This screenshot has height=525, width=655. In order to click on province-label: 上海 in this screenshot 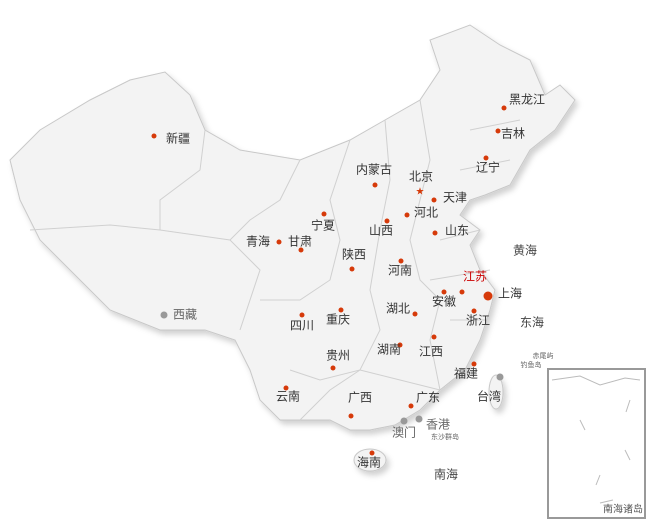, I will do `click(510, 293)`.